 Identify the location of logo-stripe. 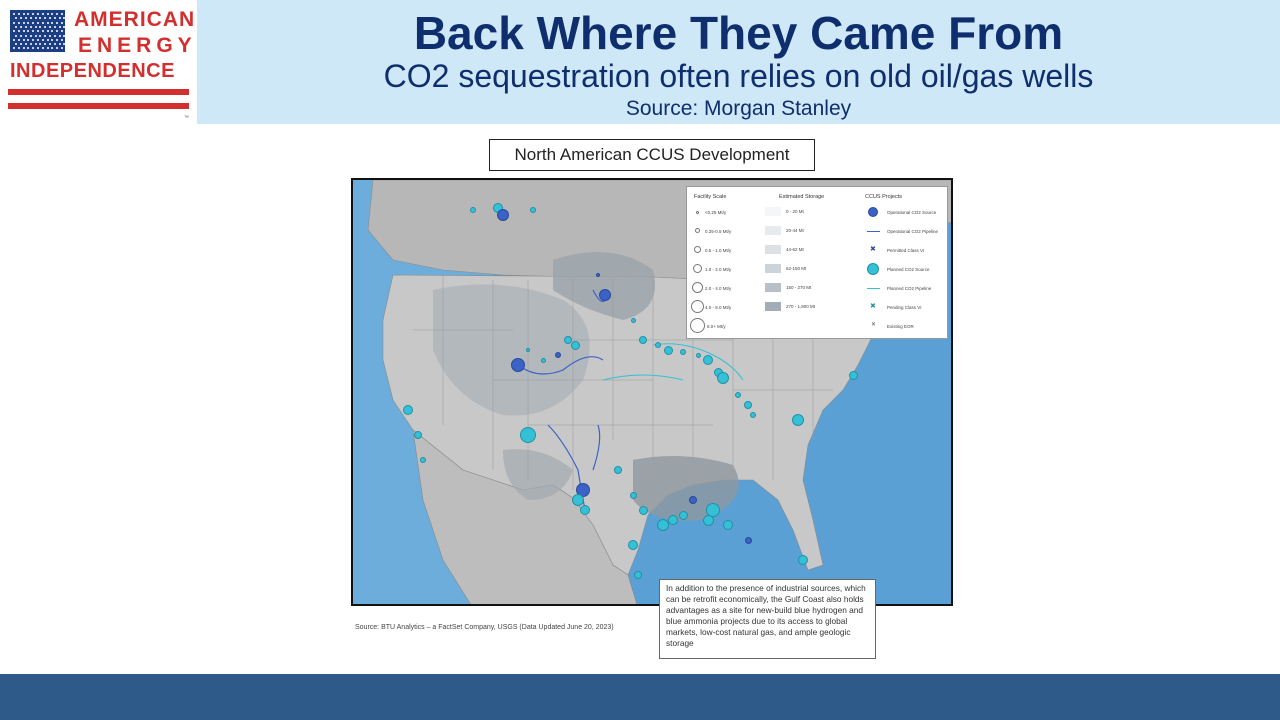
(98, 92).